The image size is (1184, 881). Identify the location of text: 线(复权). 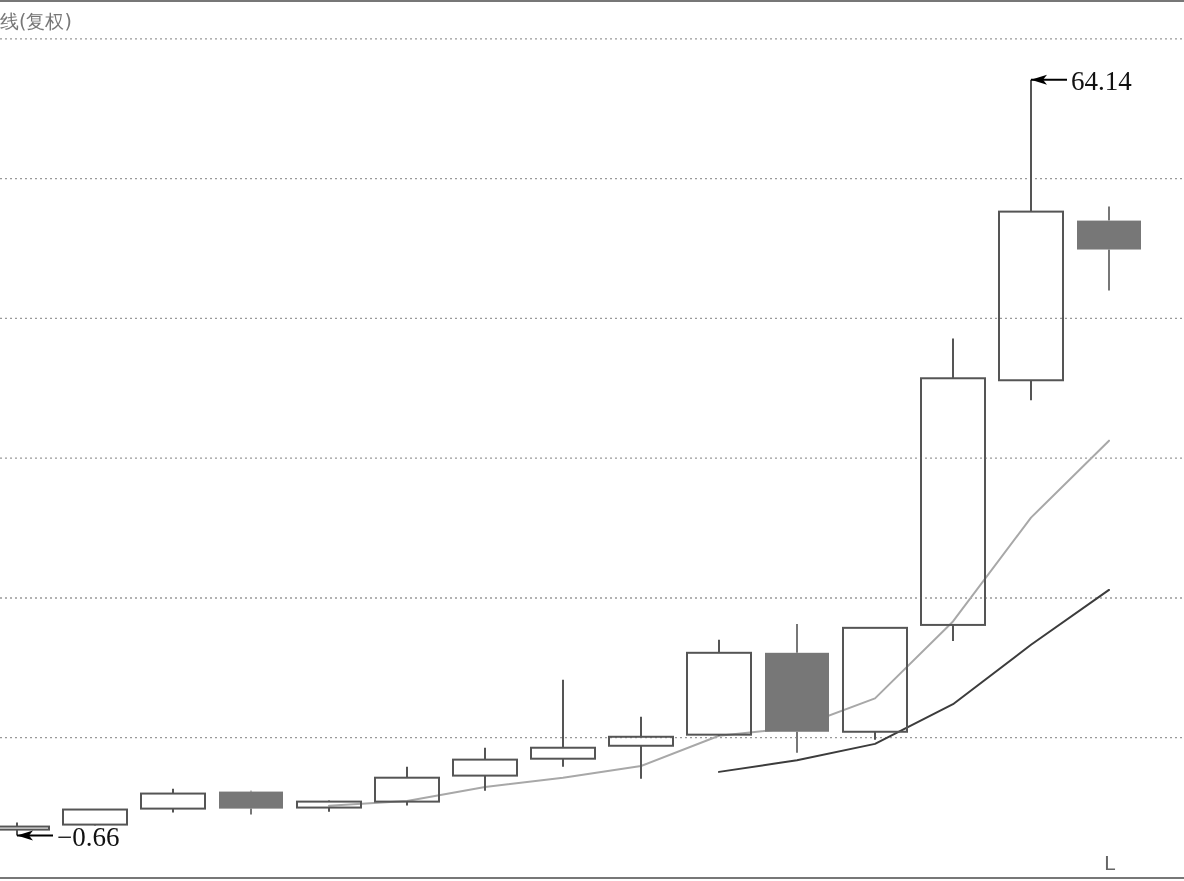
(36, 21).